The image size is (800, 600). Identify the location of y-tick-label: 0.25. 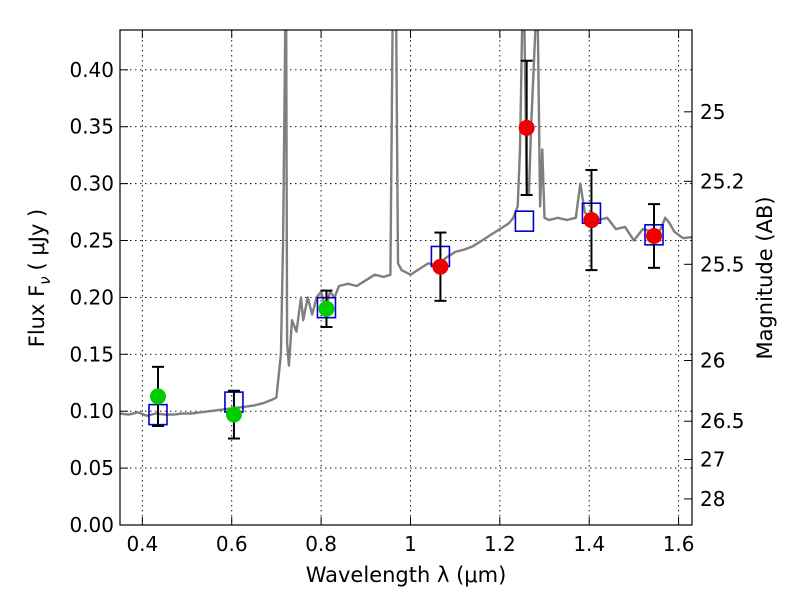
(91, 241).